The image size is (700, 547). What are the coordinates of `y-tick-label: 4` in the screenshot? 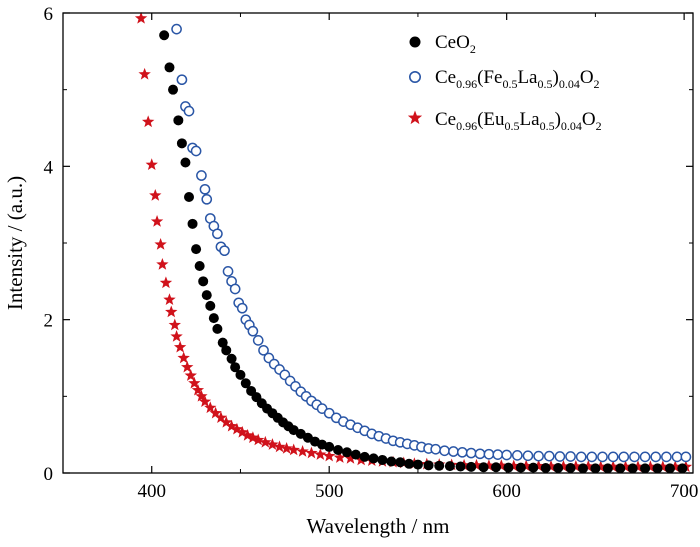 It's located at (49, 167).